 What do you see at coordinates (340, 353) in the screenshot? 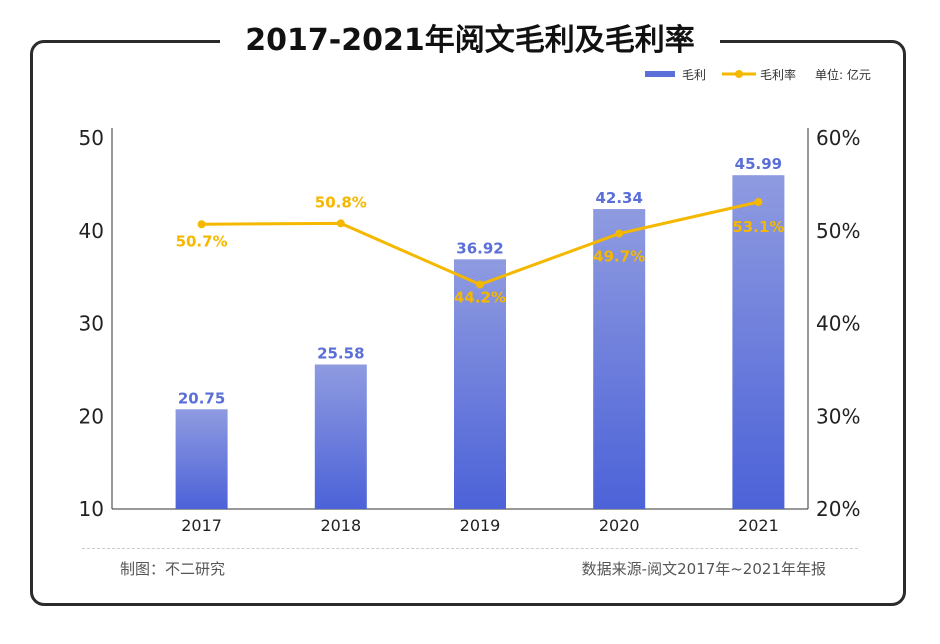
I see `bar-value-label: 25.58` at bounding box center [340, 353].